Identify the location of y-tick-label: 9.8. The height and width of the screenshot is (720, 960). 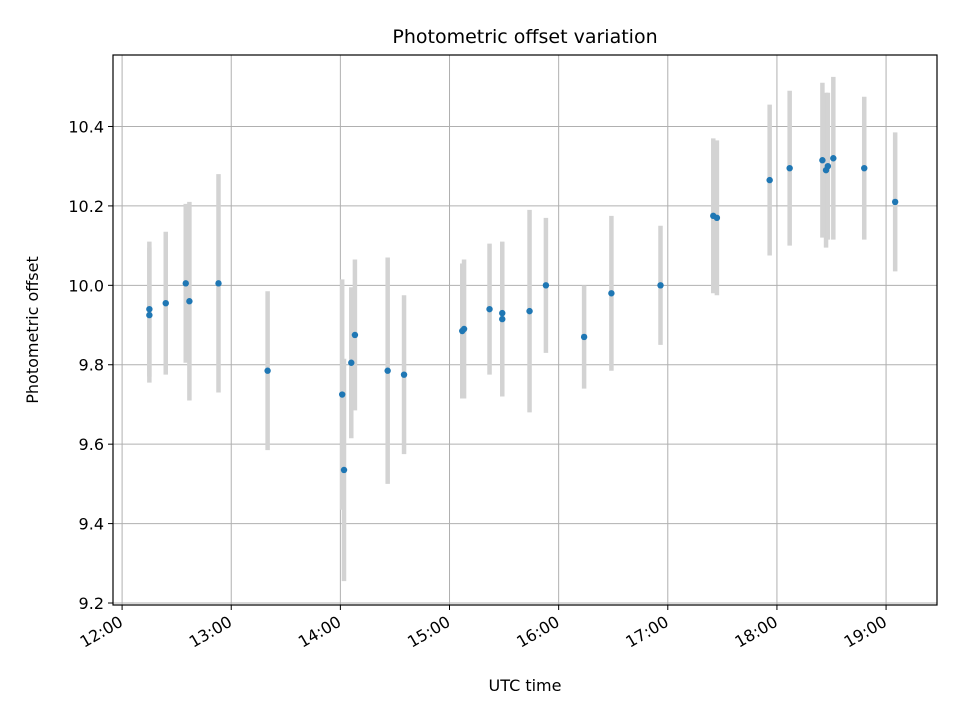
(91, 365).